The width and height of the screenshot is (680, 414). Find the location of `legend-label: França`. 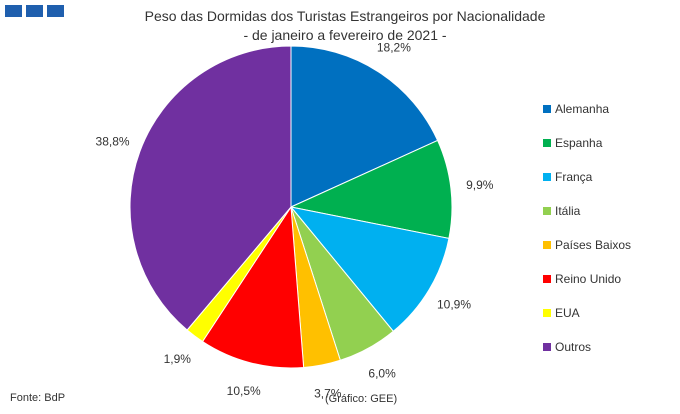

legend-label: França is located at coordinates (574, 177).